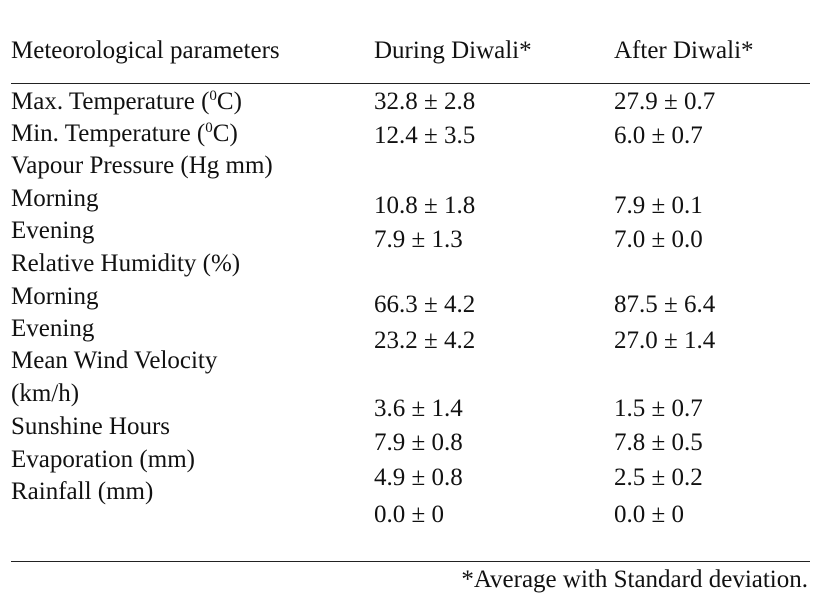 The width and height of the screenshot is (820, 609). Describe the element at coordinates (55, 296) in the screenshot. I see `param-humidity-morning: Morning` at that location.